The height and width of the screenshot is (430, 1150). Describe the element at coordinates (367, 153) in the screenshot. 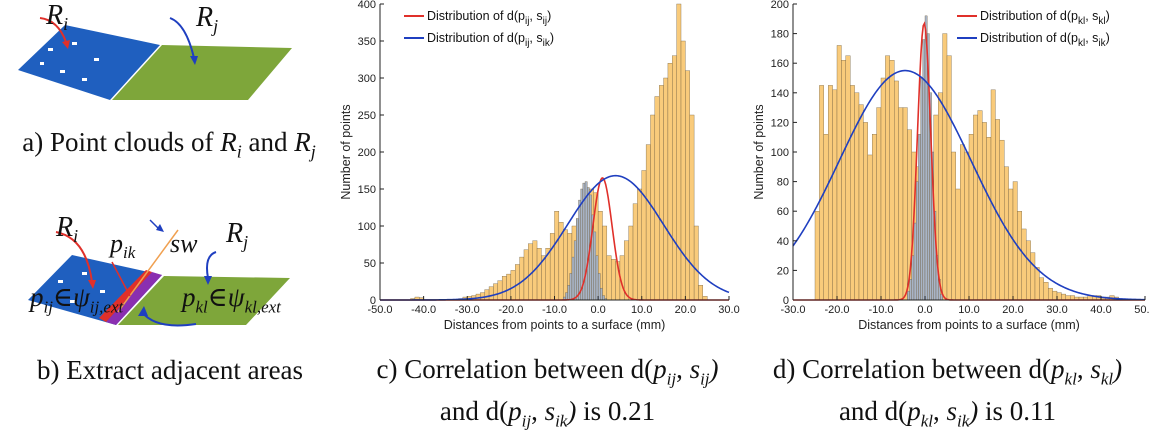

I see `y-tick-label: 200` at that location.